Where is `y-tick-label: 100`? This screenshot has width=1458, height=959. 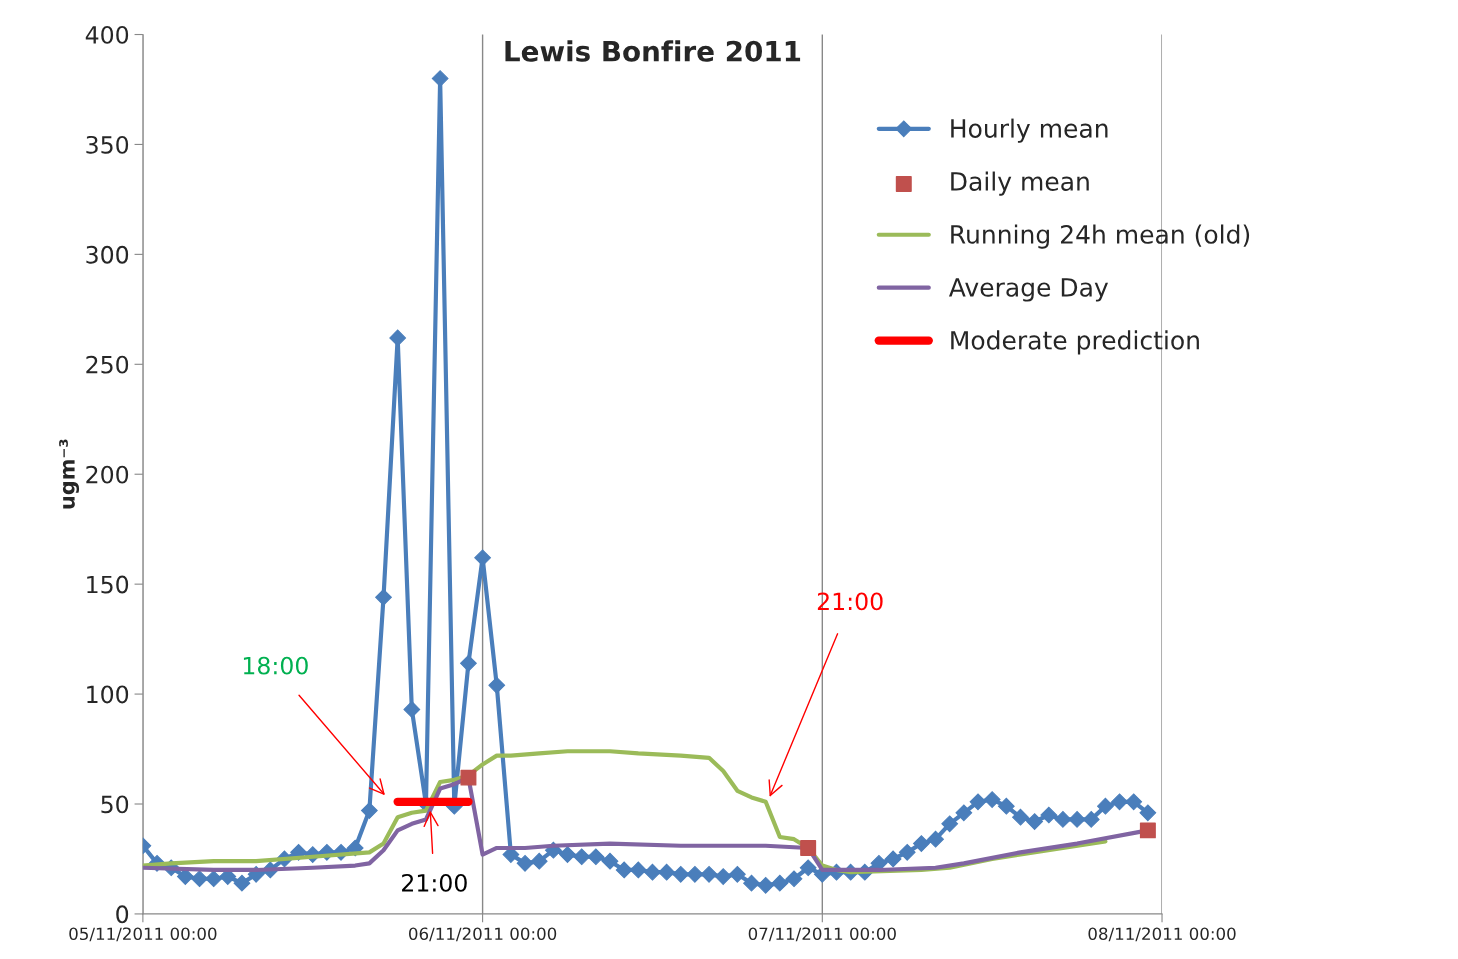
y-tick-label: 100 is located at coordinates (108, 694).